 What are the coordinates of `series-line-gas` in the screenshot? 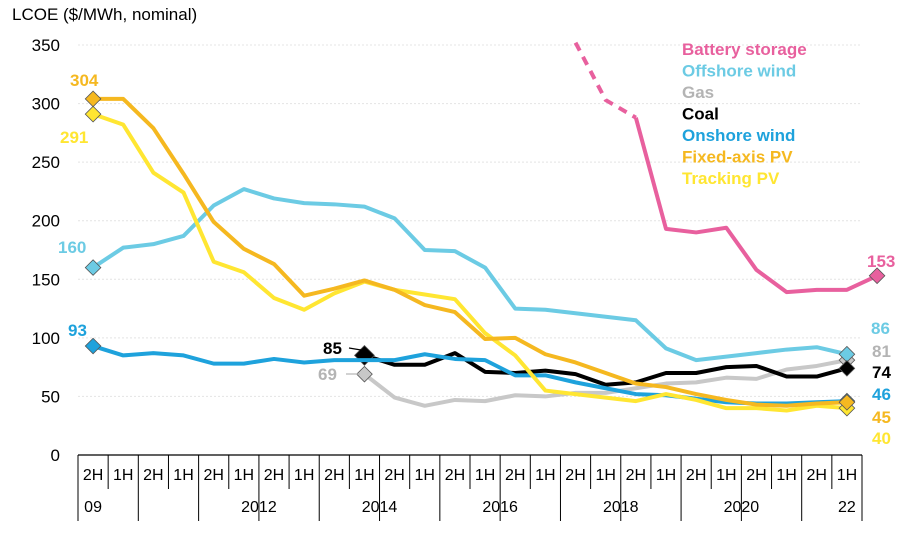 It's located at (605, 383).